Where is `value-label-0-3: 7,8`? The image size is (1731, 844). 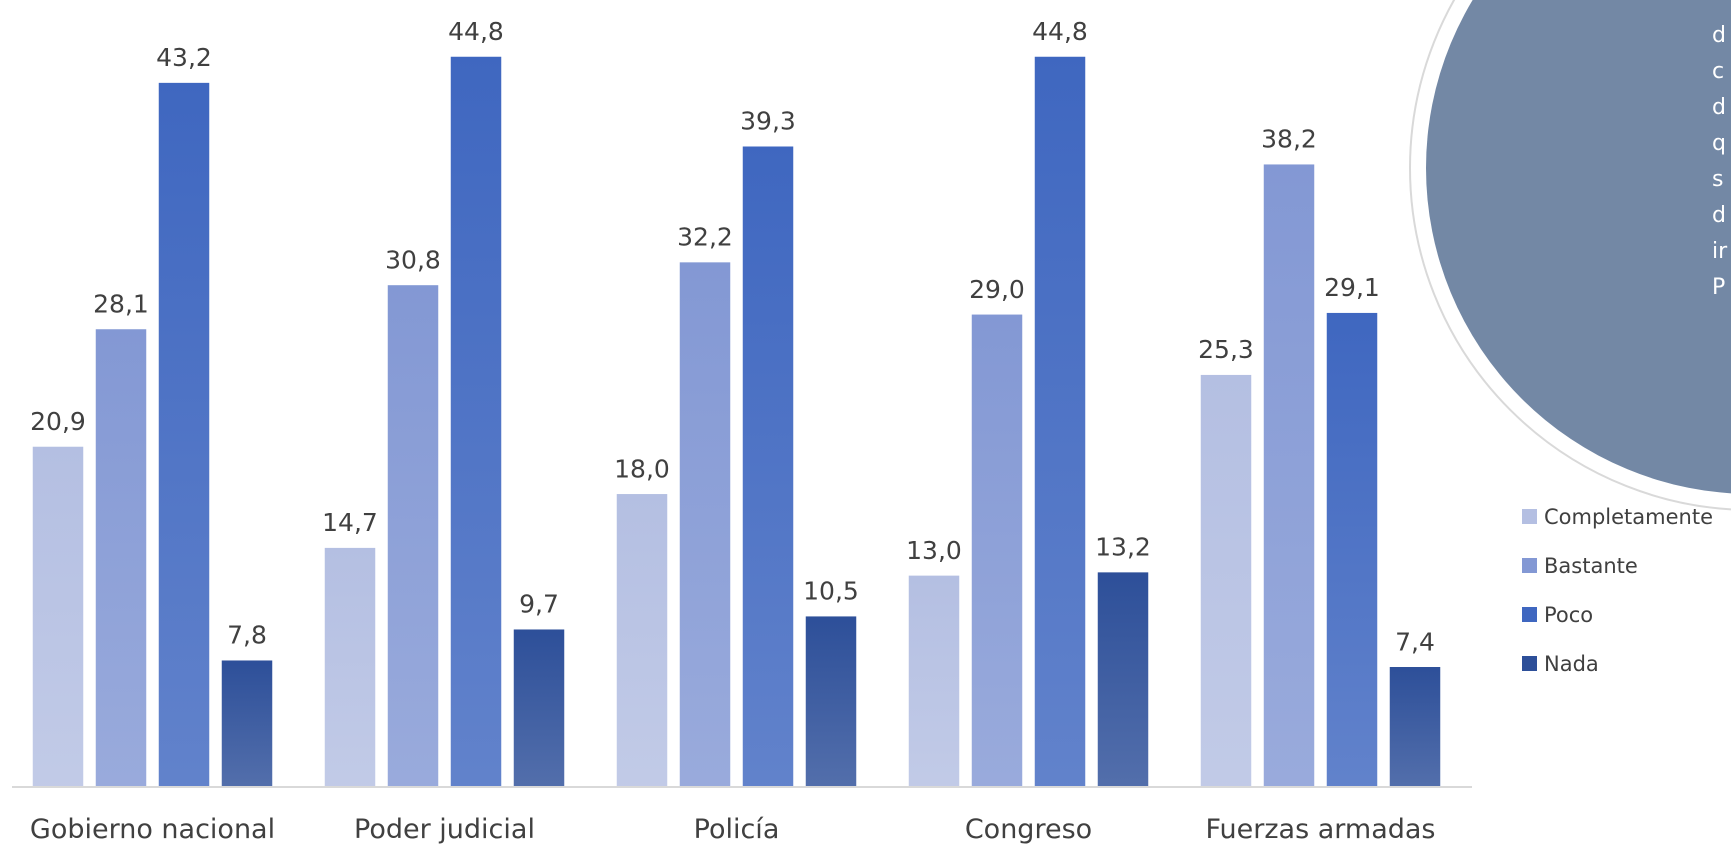
value-label-0-3: 7,8 is located at coordinates (247, 635).